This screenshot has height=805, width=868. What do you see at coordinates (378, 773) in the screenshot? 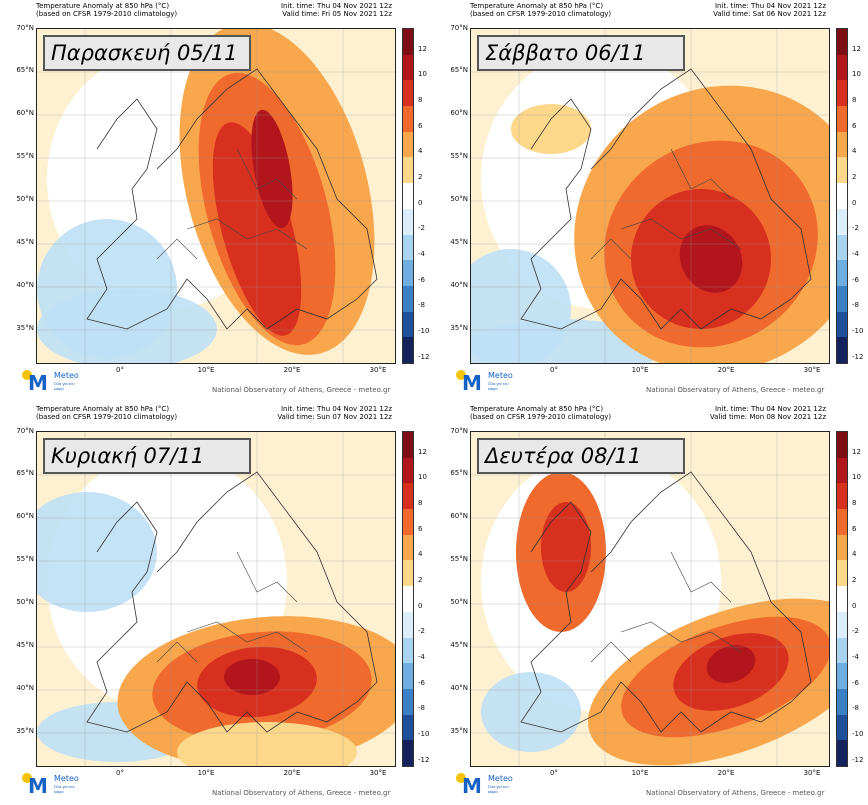
I see `longitude-label: 30°E` at bounding box center [378, 773].